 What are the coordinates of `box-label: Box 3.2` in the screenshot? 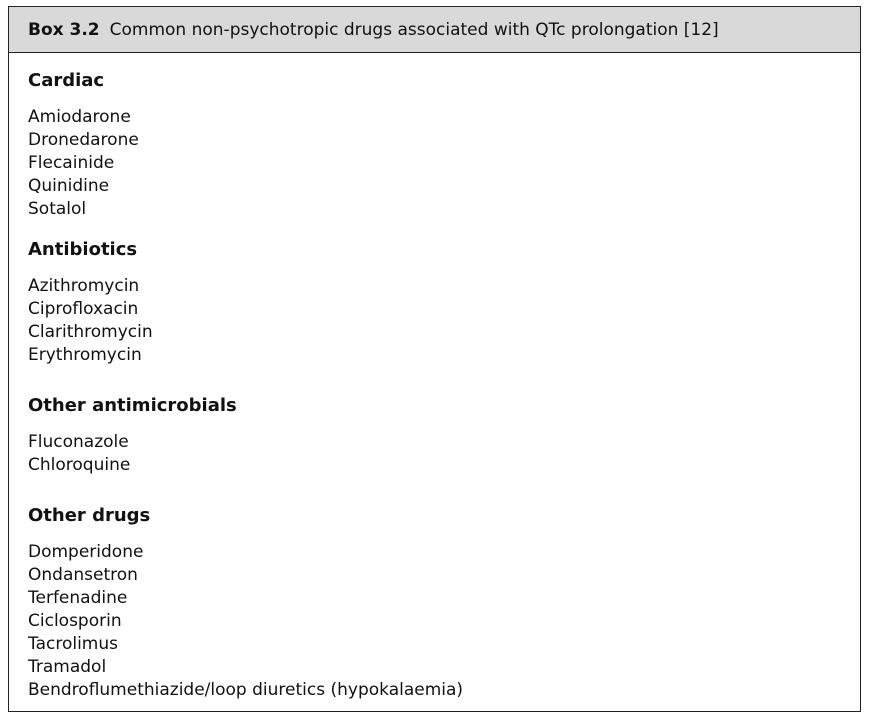 It's located at (64, 29).